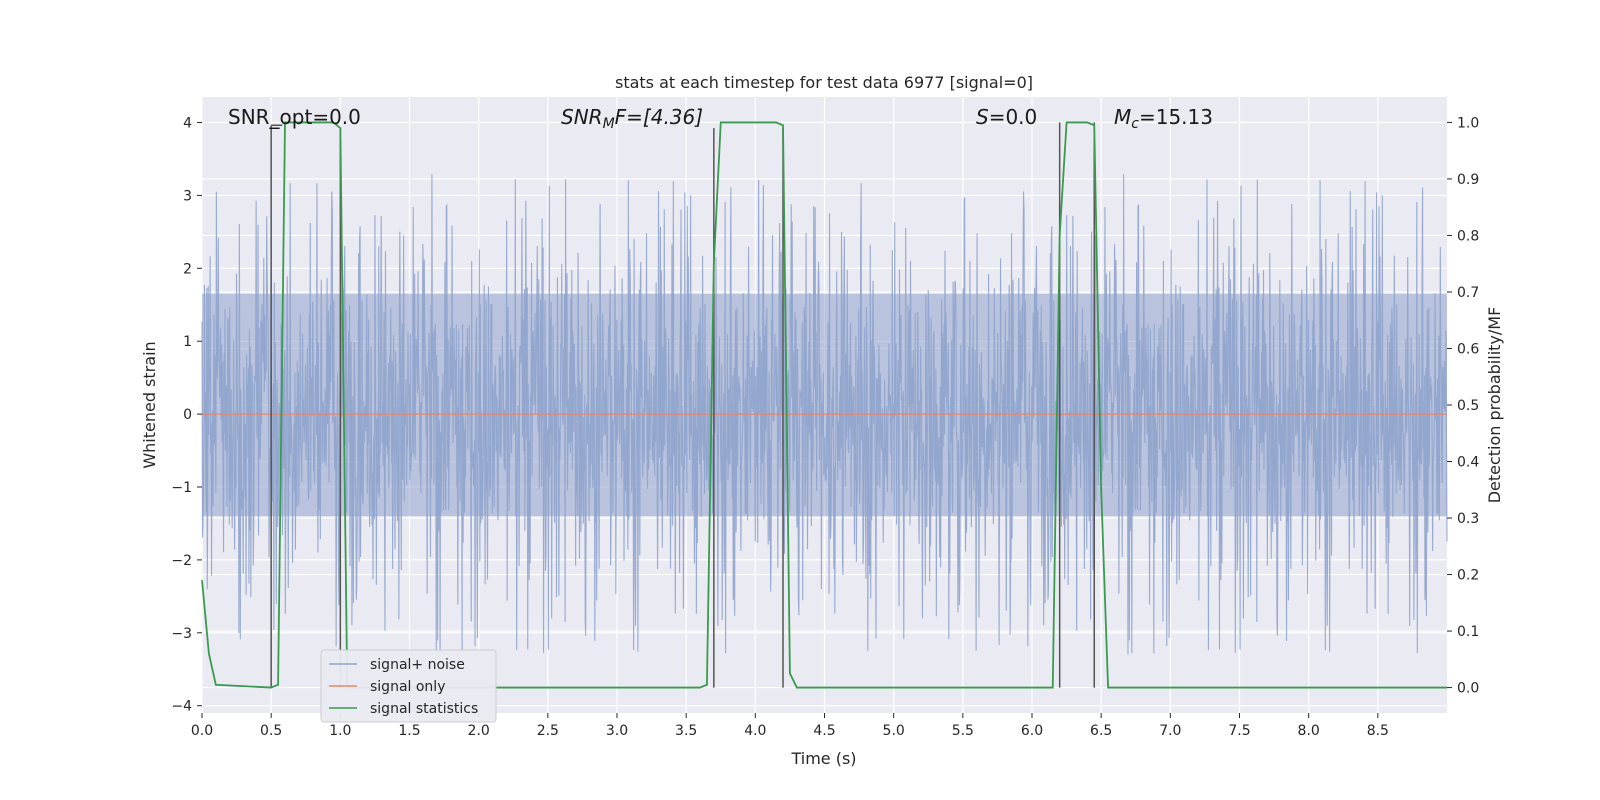 The image size is (1600, 800). What do you see at coordinates (609, 124) in the screenshot?
I see `annotation-snr-mf-sub: M` at bounding box center [609, 124].